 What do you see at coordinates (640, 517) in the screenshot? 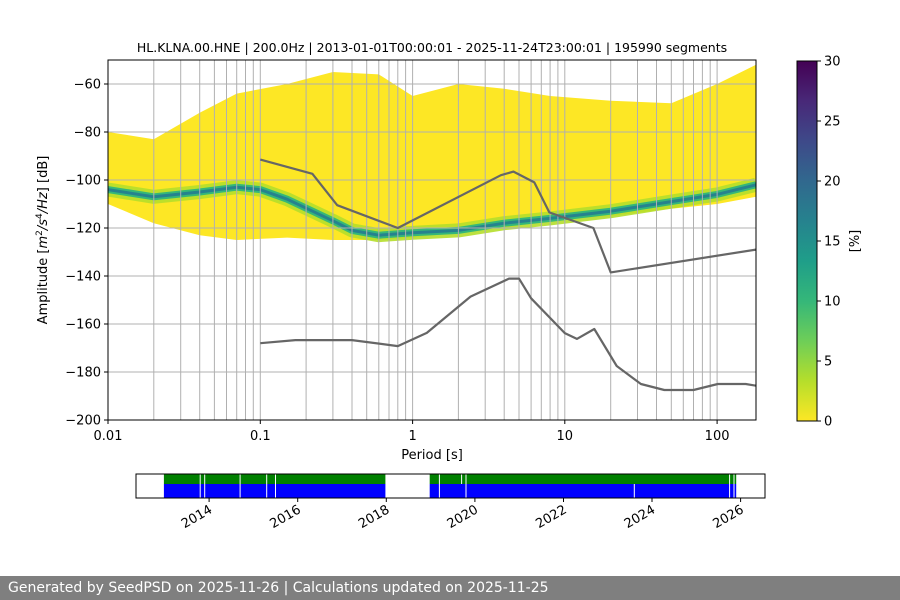
I see `timeline-tick-label: 2024` at bounding box center [640, 517].